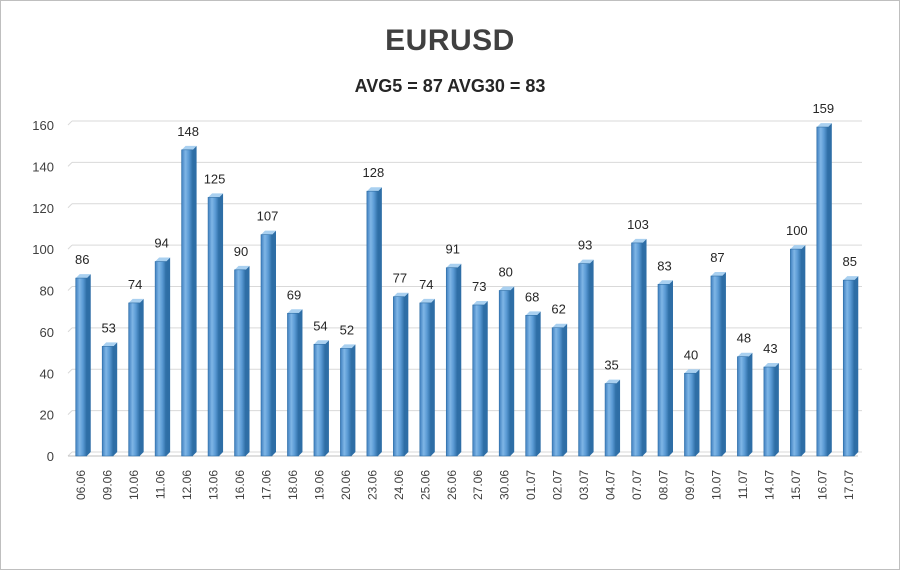 The height and width of the screenshot is (570, 900). I want to click on data-label: 35, so click(611, 365).